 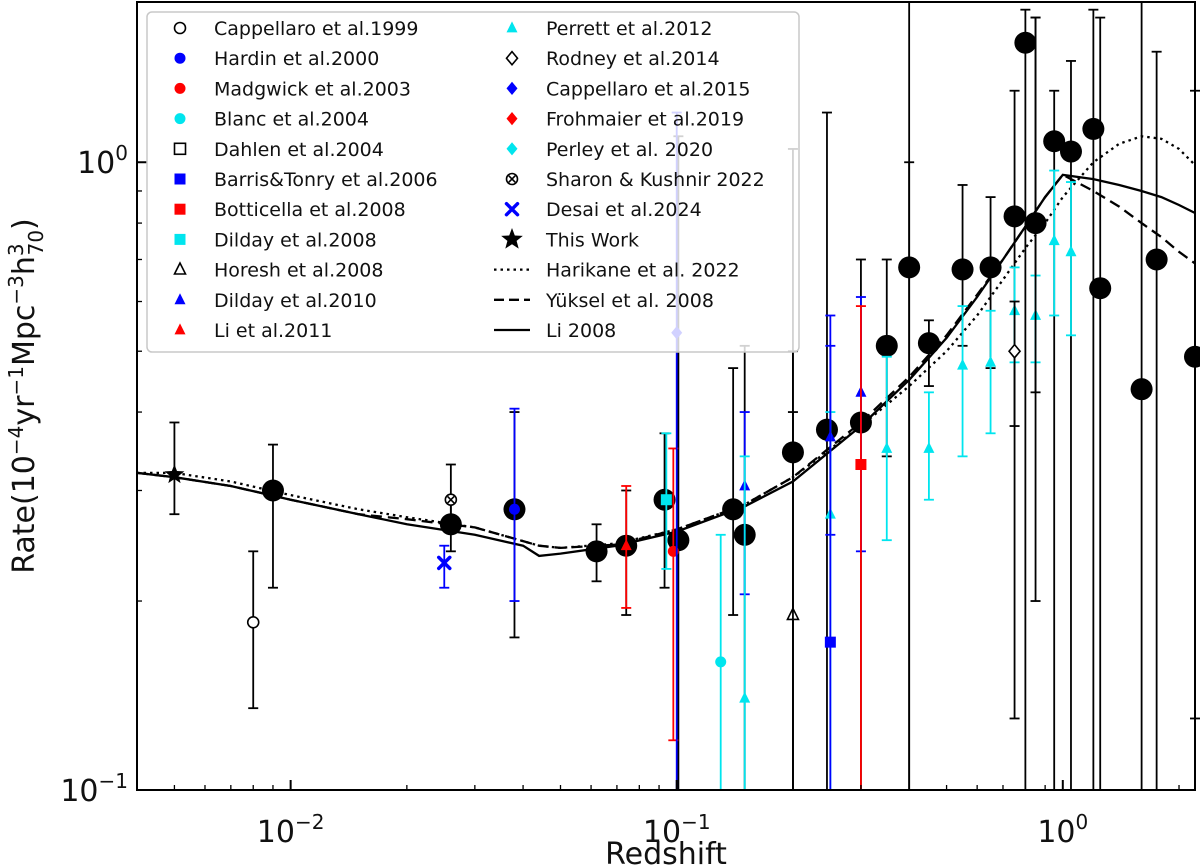 What do you see at coordinates (444, 566) in the screenshot?
I see `series-desai-et-al-2024` at bounding box center [444, 566].